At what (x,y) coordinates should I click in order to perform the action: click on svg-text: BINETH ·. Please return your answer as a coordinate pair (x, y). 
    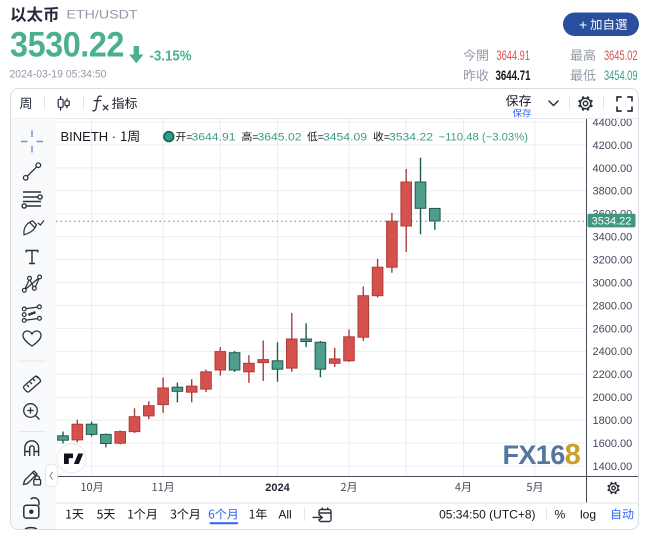
    Looking at the image, I should click on (89, 136).